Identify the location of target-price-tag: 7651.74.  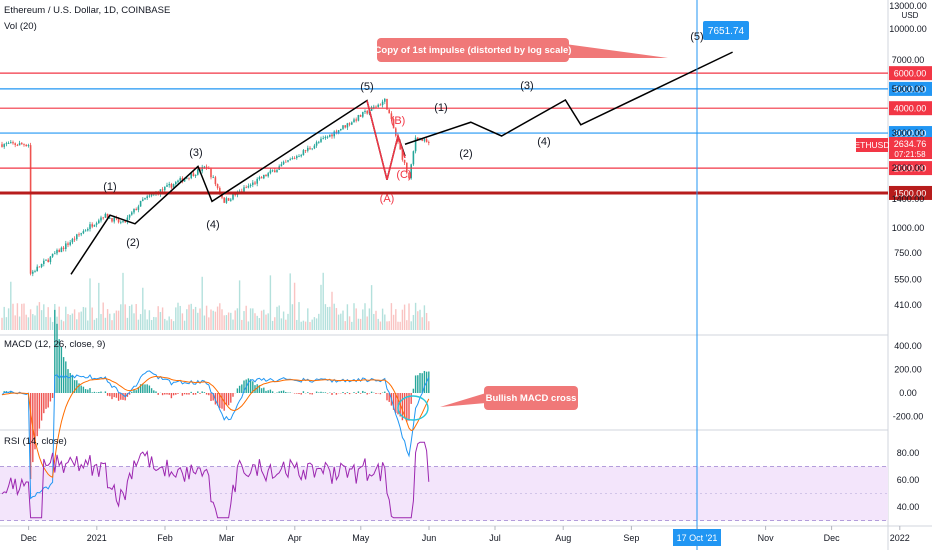
(726, 30).